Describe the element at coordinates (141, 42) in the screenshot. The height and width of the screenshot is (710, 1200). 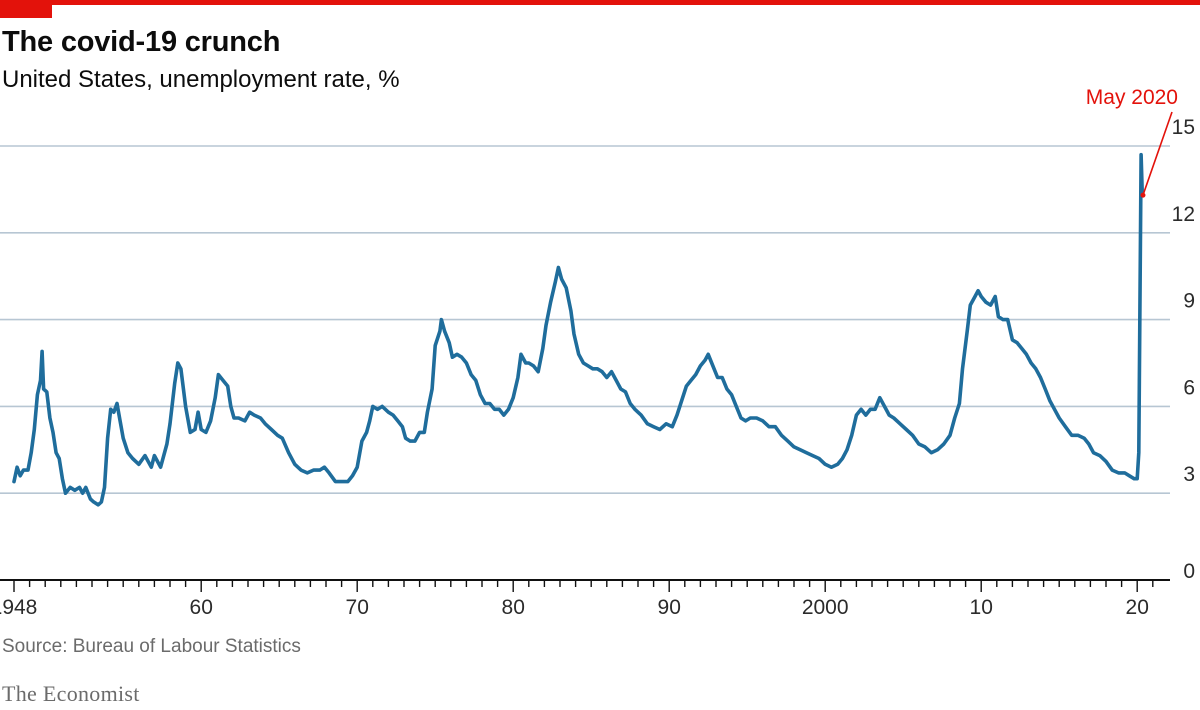
I see `chart-title: The covid-19 crunch` at that location.